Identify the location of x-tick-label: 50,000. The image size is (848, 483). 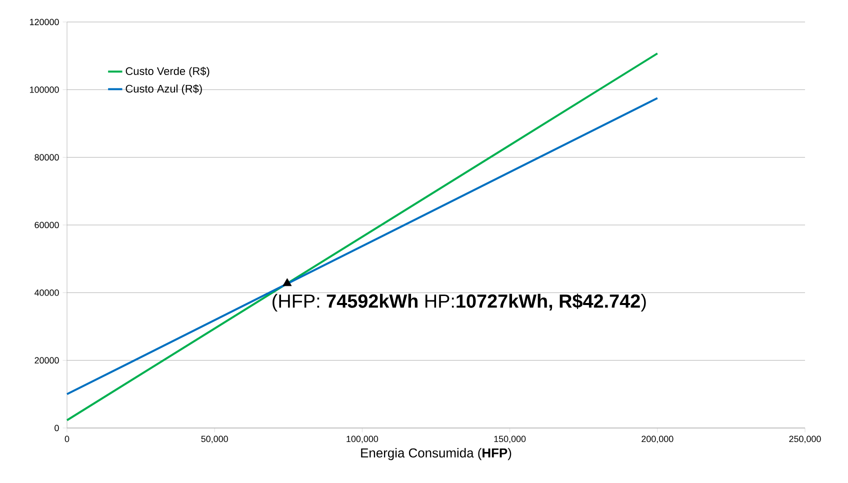
(214, 440).